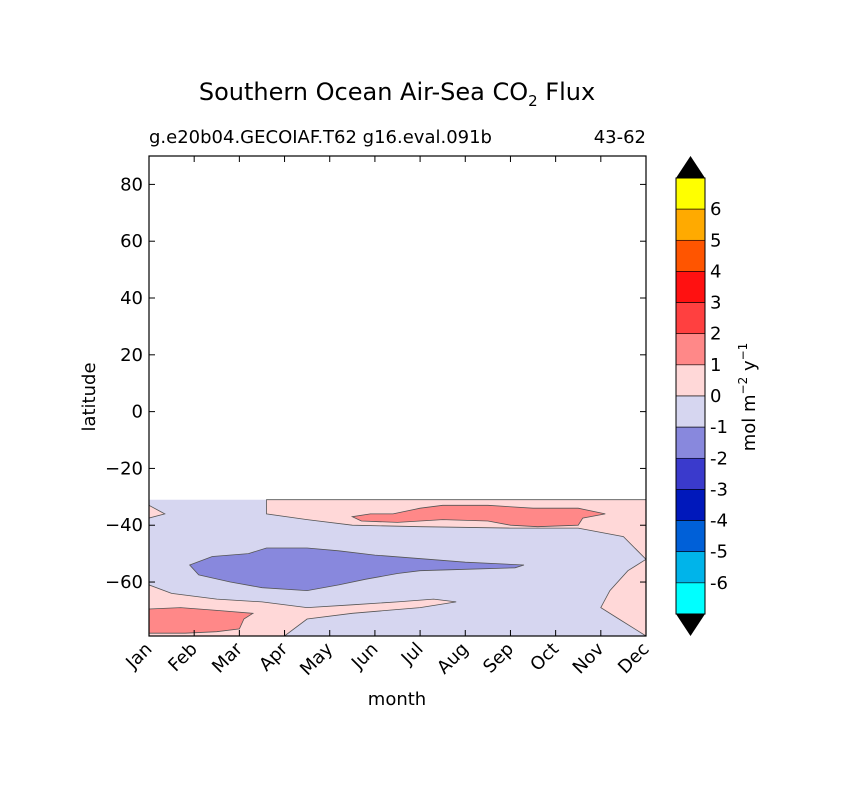 Image resolution: width=841 pixels, height=788 pixels. What do you see at coordinates (124, 582) in the screenshot?
I see `y-tick-label: −60` at bounding box center [124, 582].